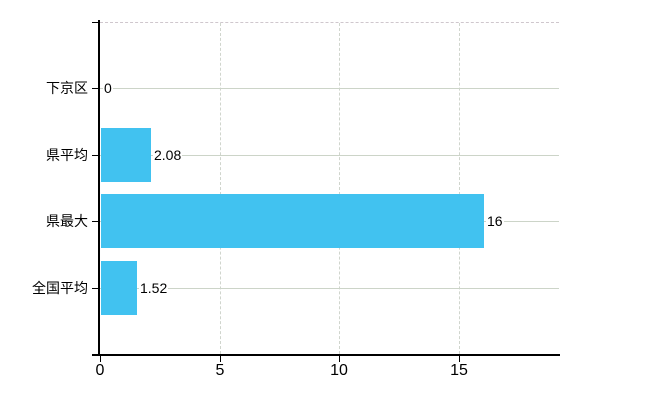  Describe the element at coordinates (339, 370) in the screenshot. I see `x-tick-label: 10` at that location.